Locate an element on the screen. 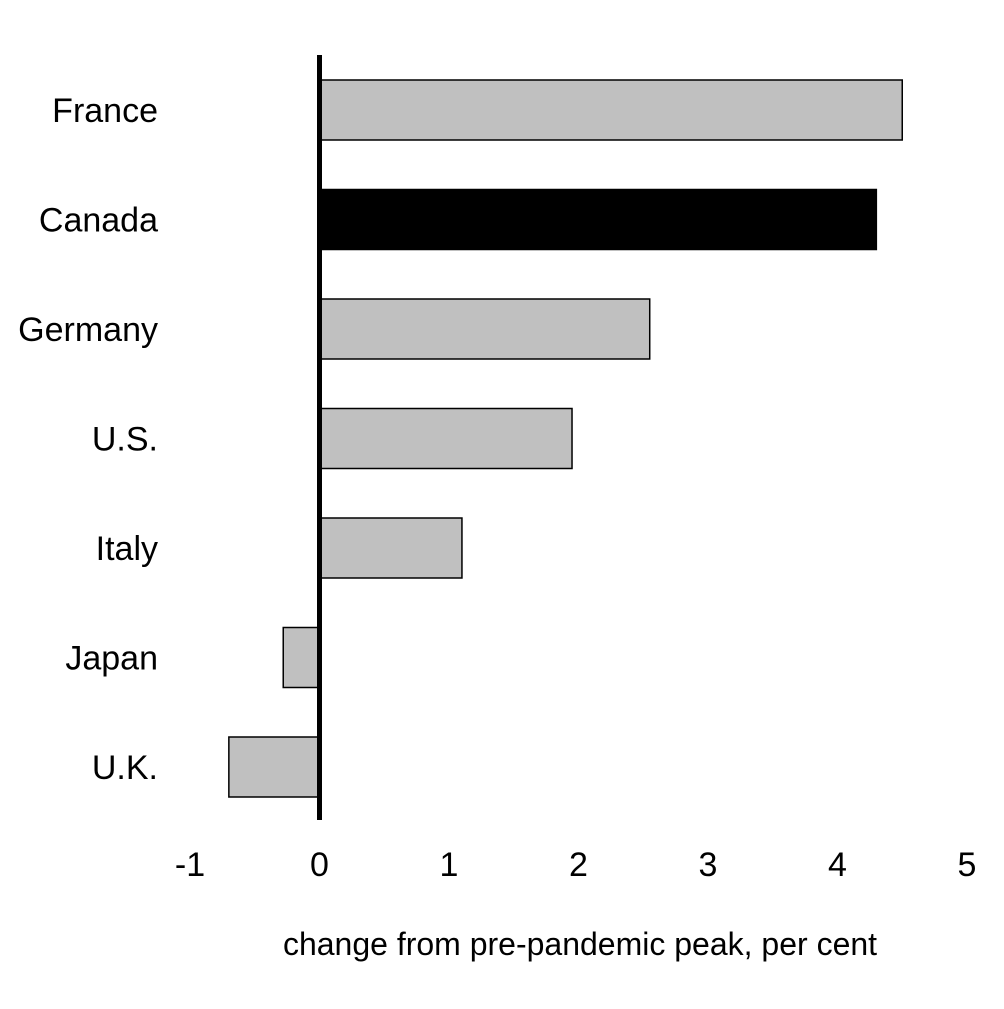 This screenshot has height=1009, width=1004. x-tick-labels: -1 0 1 2 3 4 5 is located at coordinates (576, 865).